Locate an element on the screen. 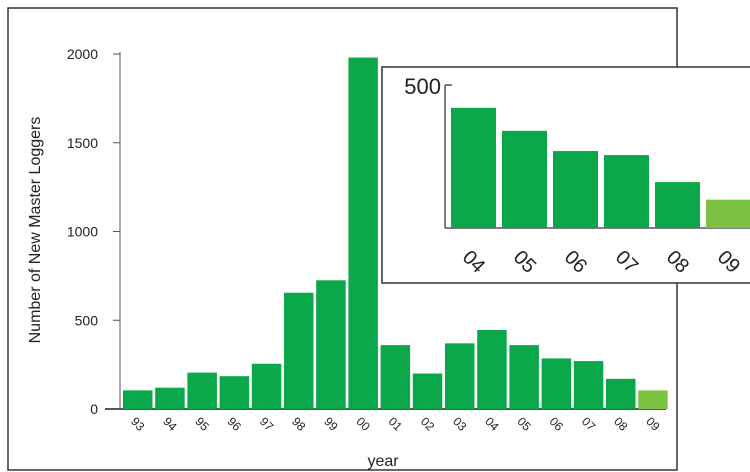 The height and width of the screenshot is (472, 750). inset-y-ticks: 500 is located at coordinates (428, 86).